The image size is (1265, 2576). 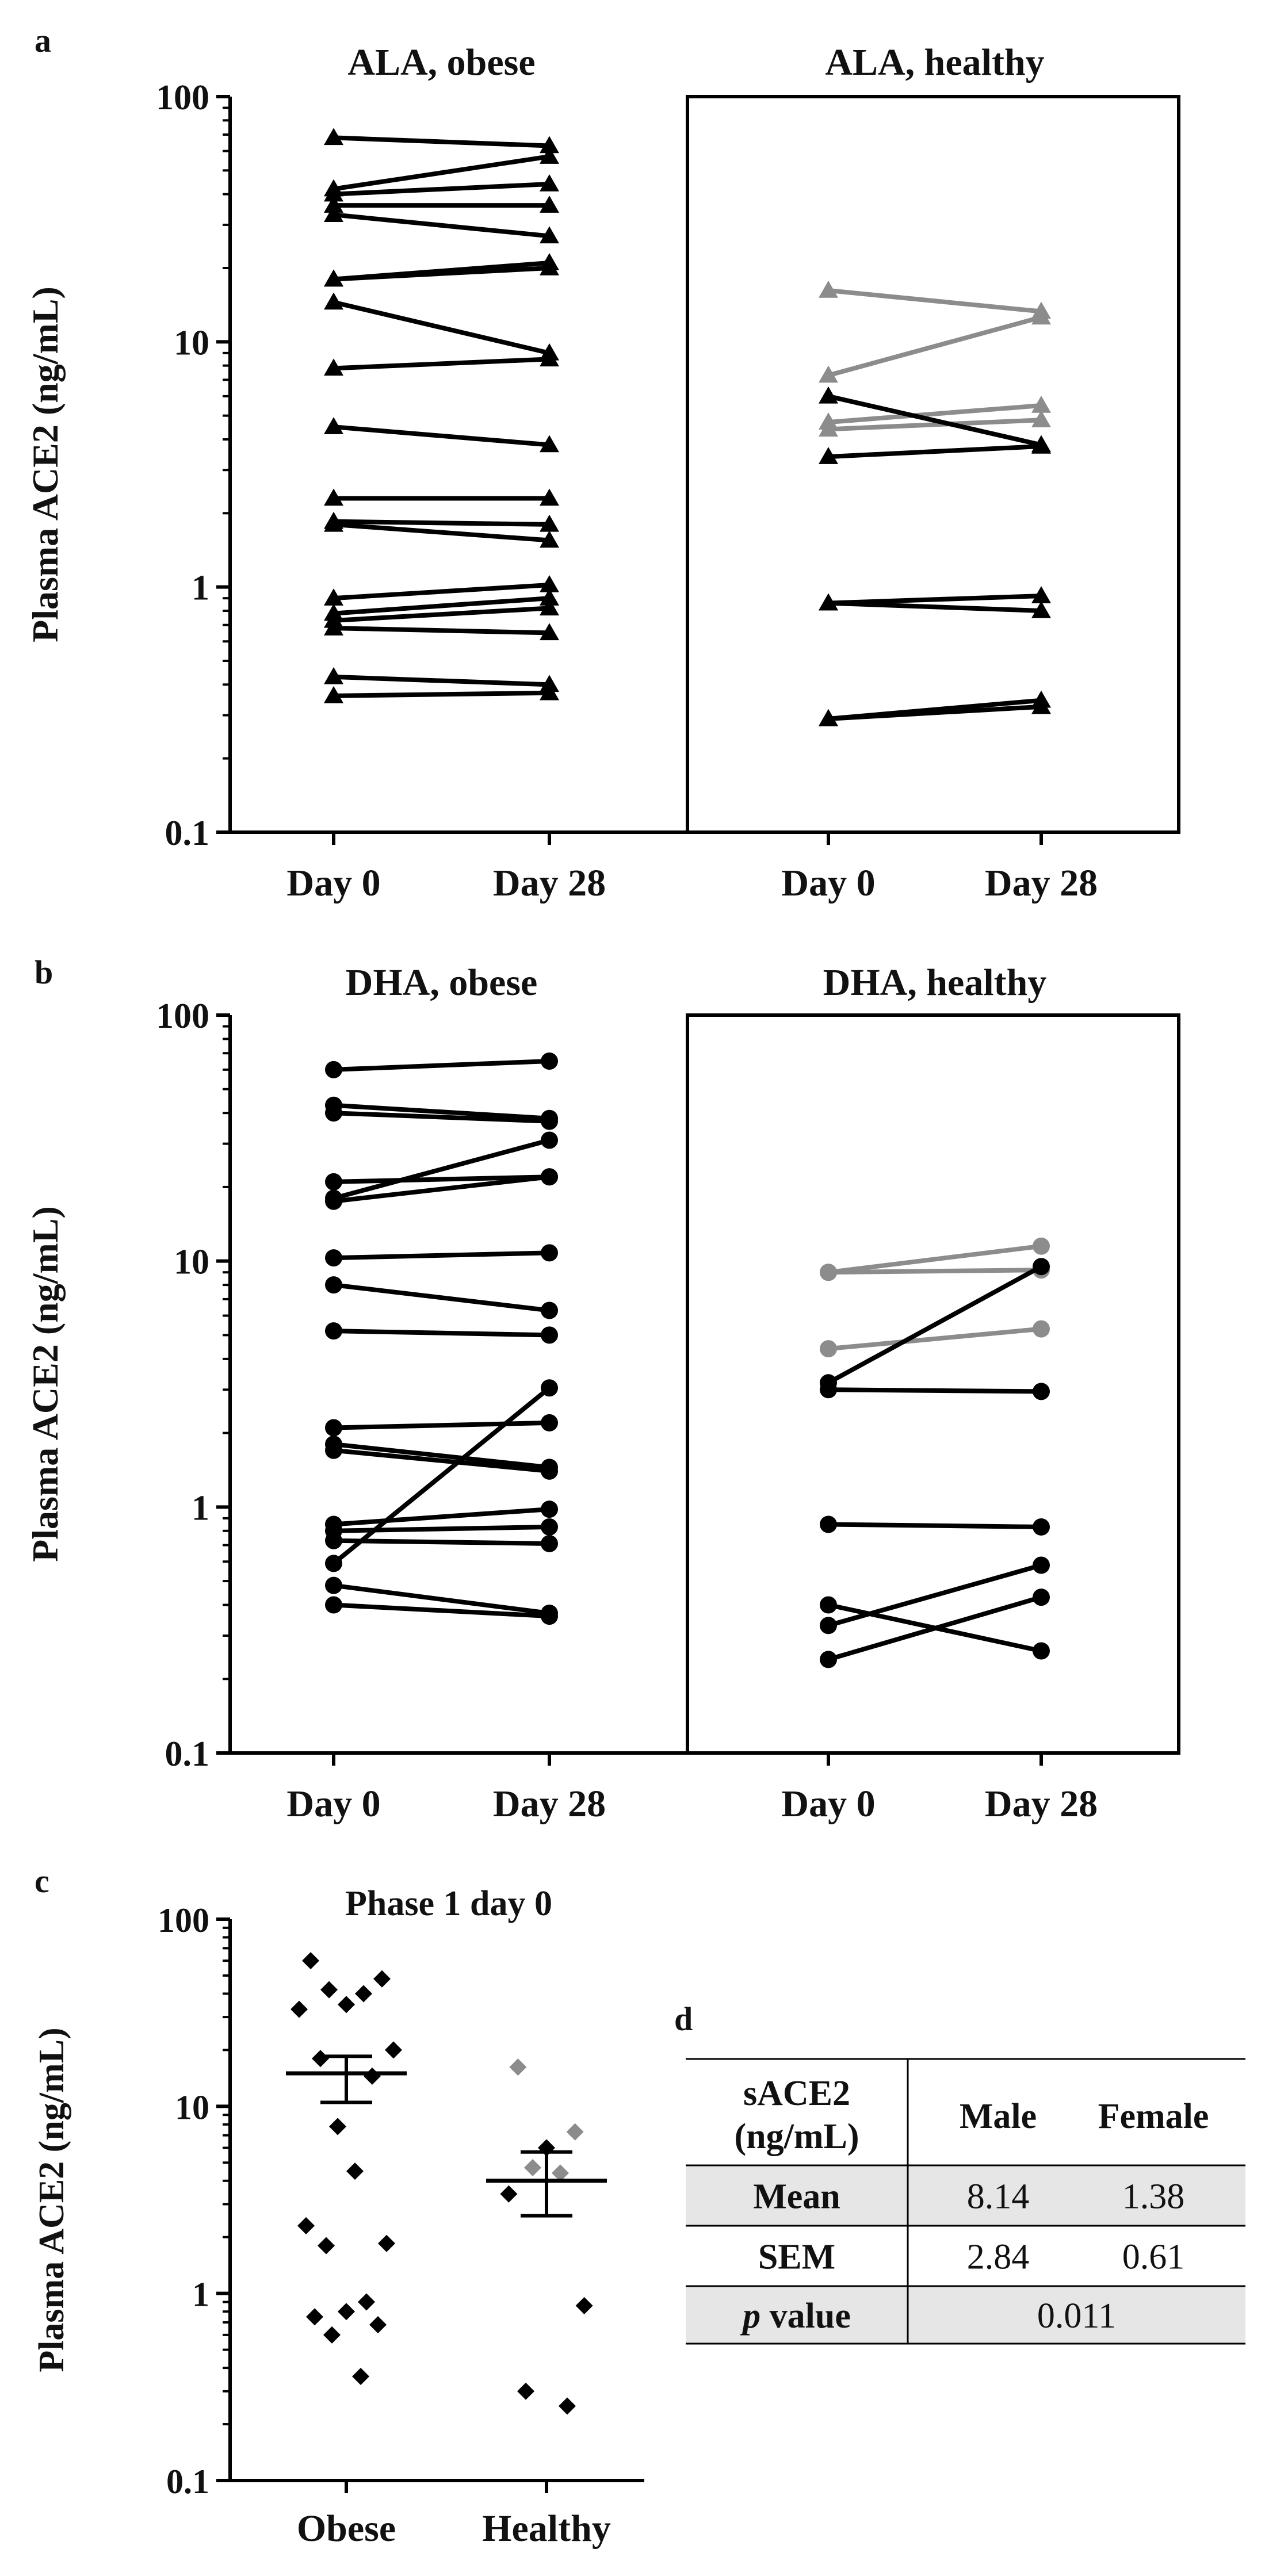 What do you see at coordinates (796, 2197) in the screenshot?
I see `table-row-label: Mean` at bounding box center [796, 2197].